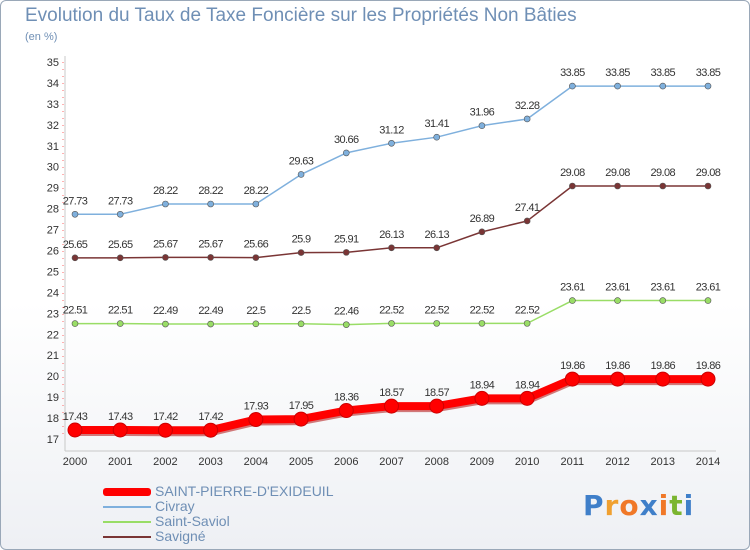 This screenshot has width=750, height=550. I want to click on legend-label: SAINT-PIERRE-D'EXIDEUIL, so click(244, 491).